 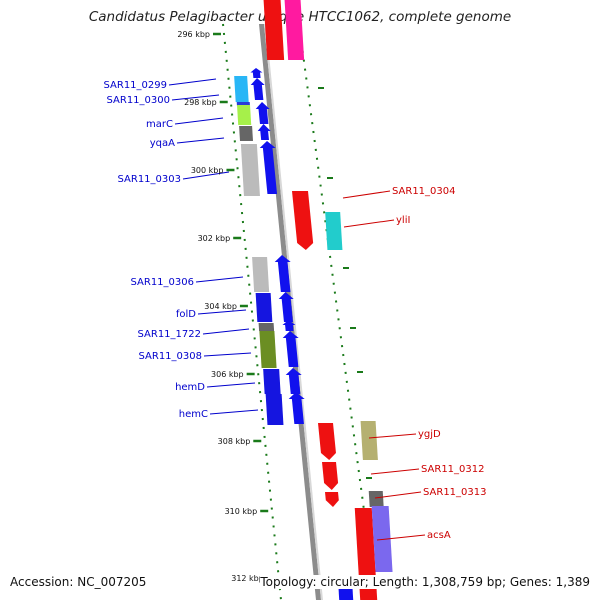 What do you see at coordinates (369, 223) in the screenshot?
I see `leader-ylii` at bounding box center [369, 223].